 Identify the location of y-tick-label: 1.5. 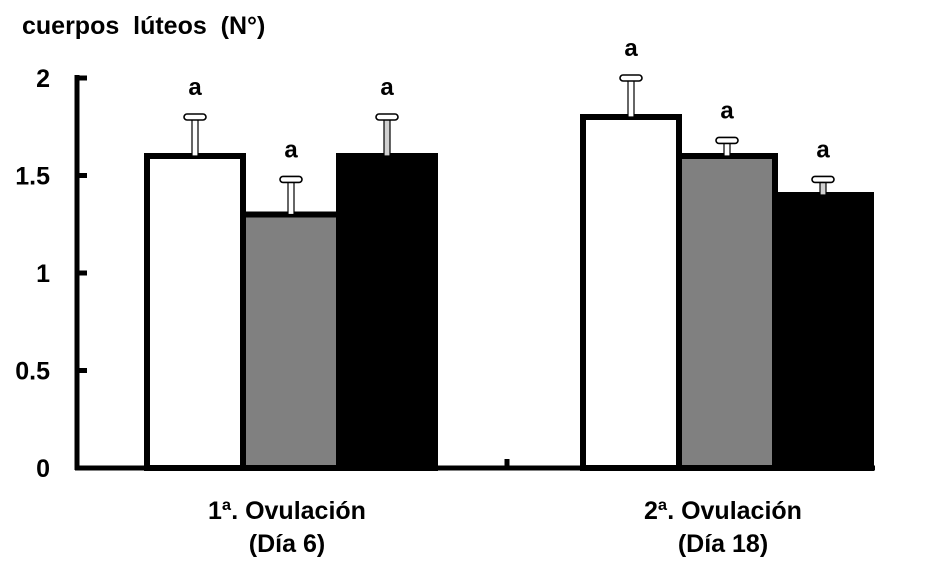
(32, 177).